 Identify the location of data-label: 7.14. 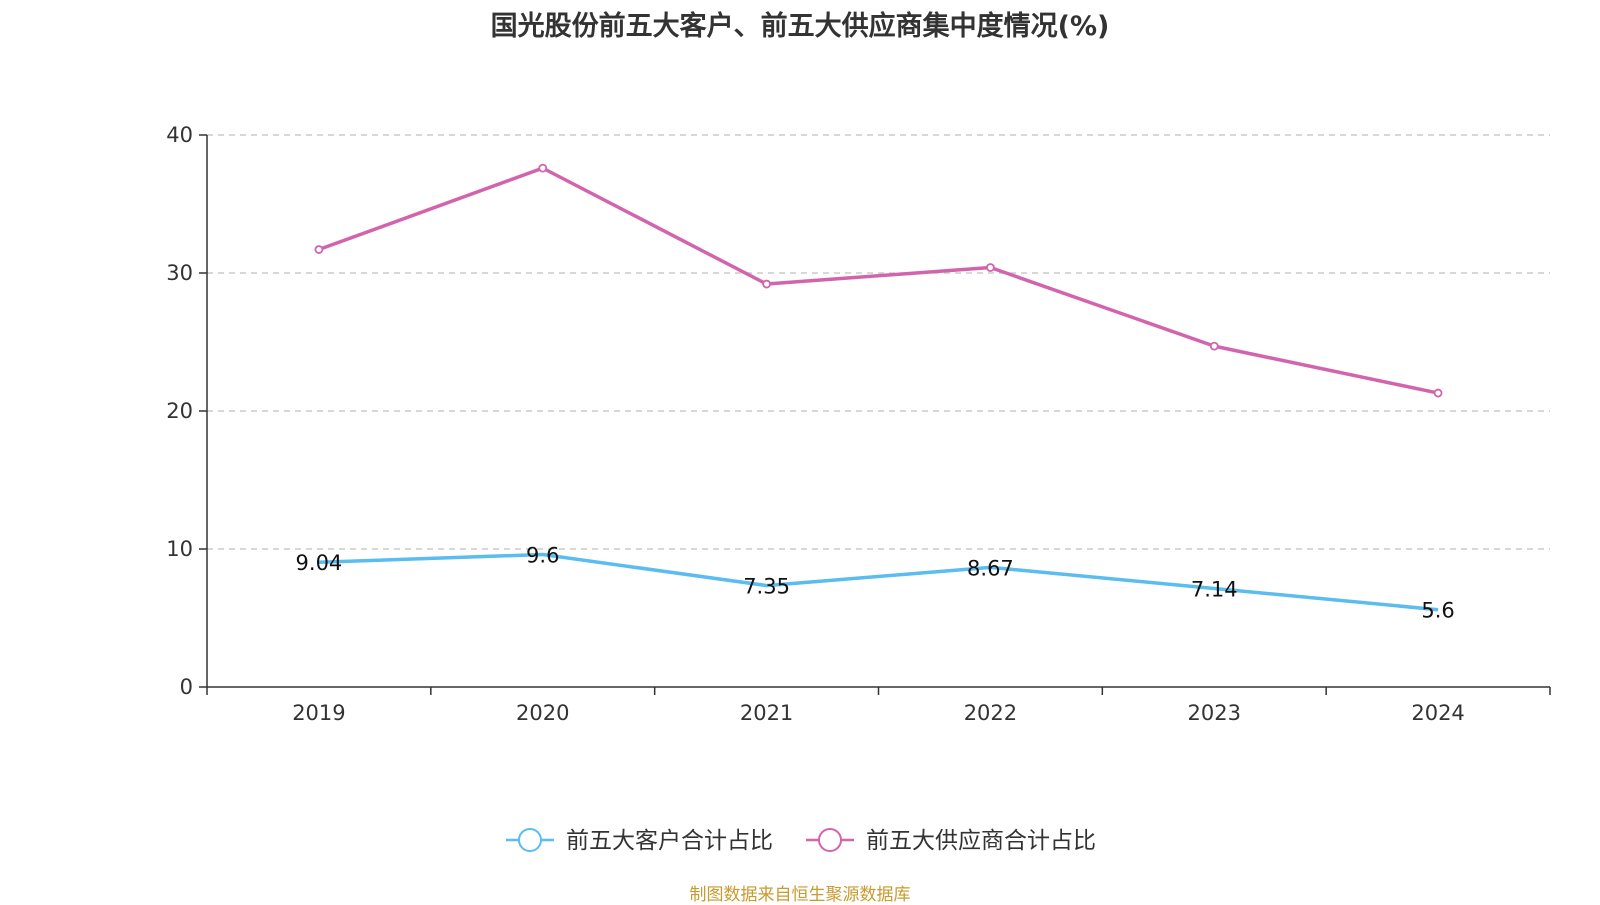
(1214, 589).